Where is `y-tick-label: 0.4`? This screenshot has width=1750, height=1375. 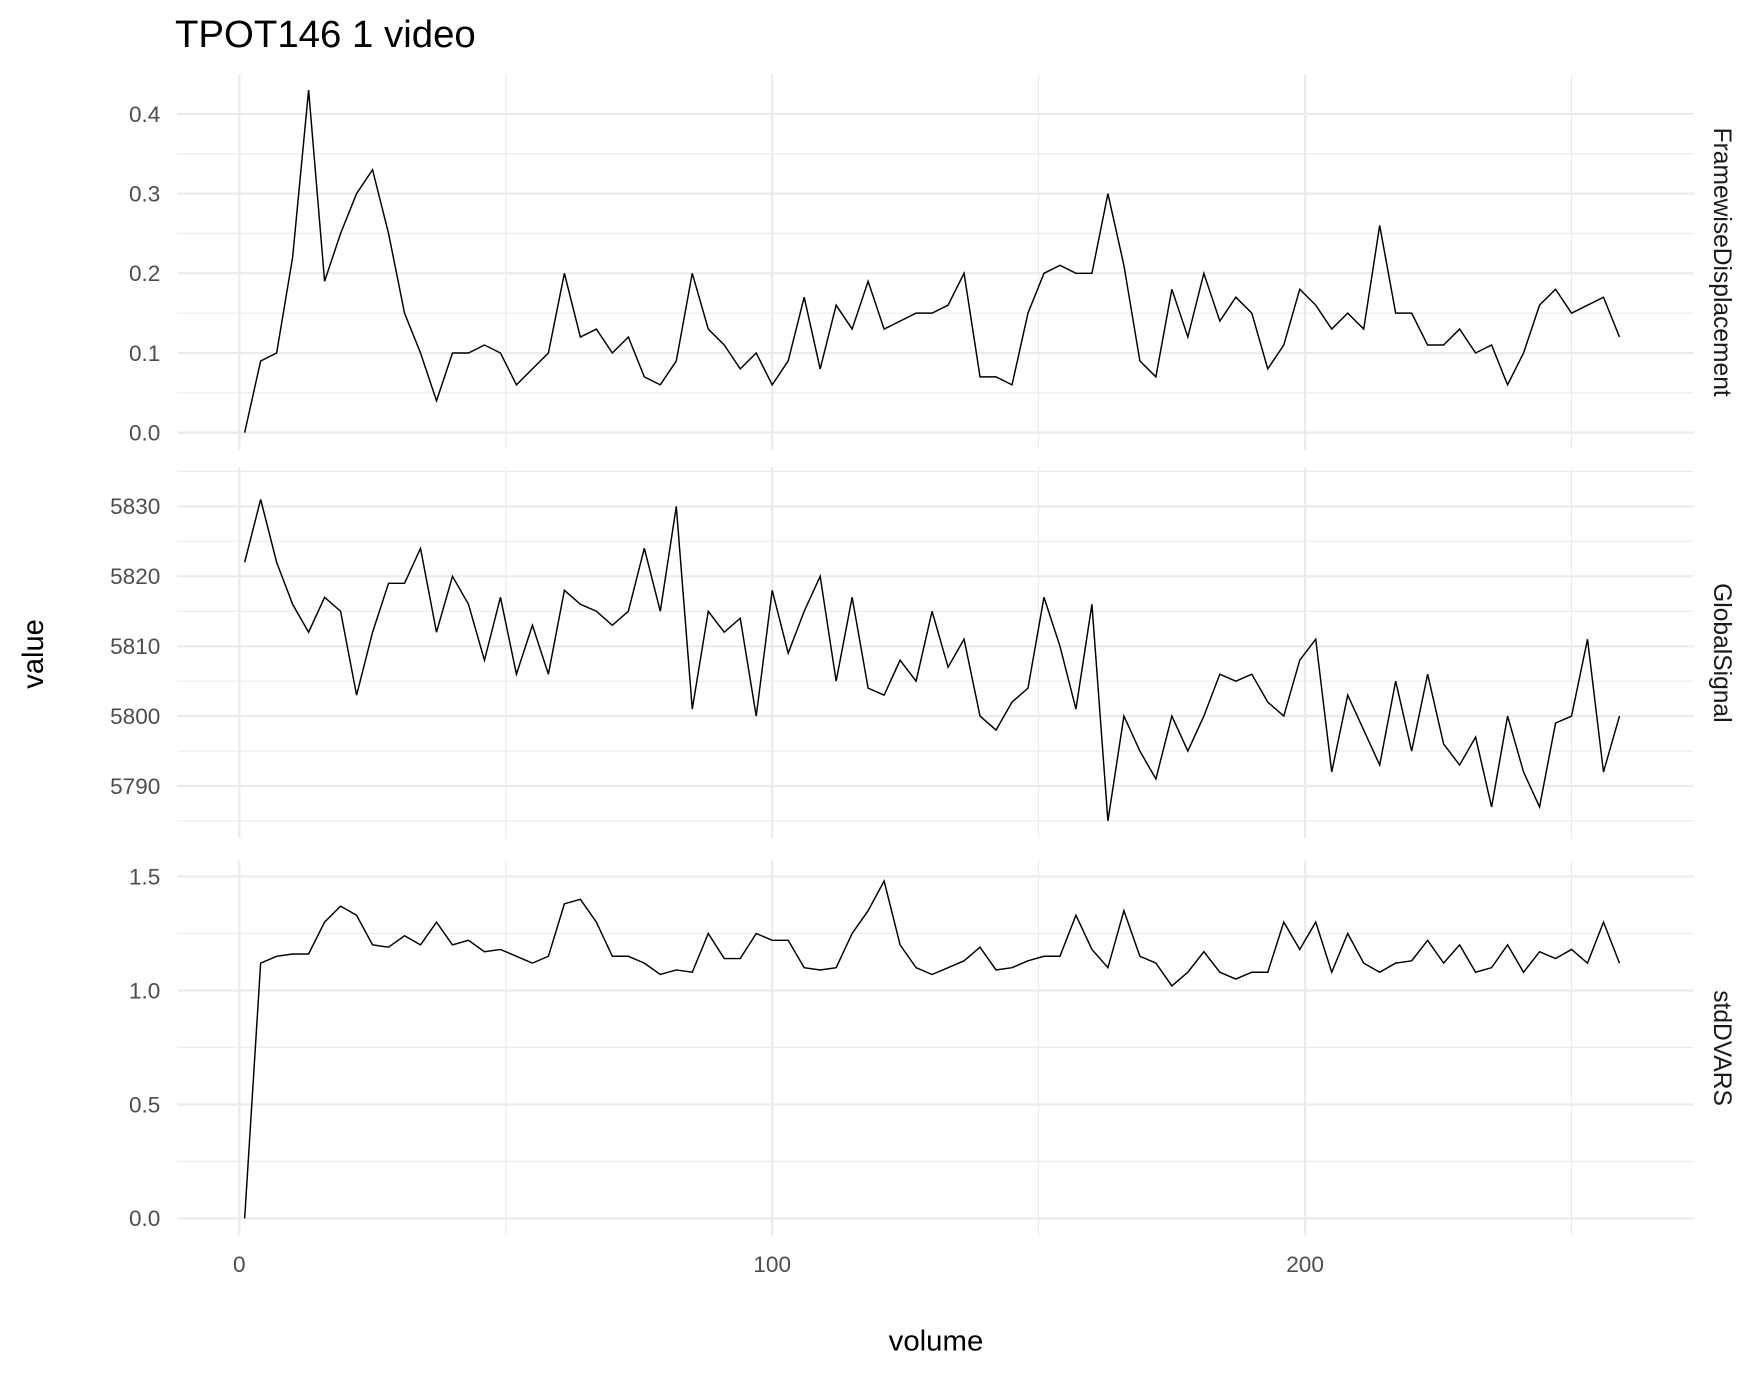 y-tick-label: 0.4 is located at coordinates (144, 114).